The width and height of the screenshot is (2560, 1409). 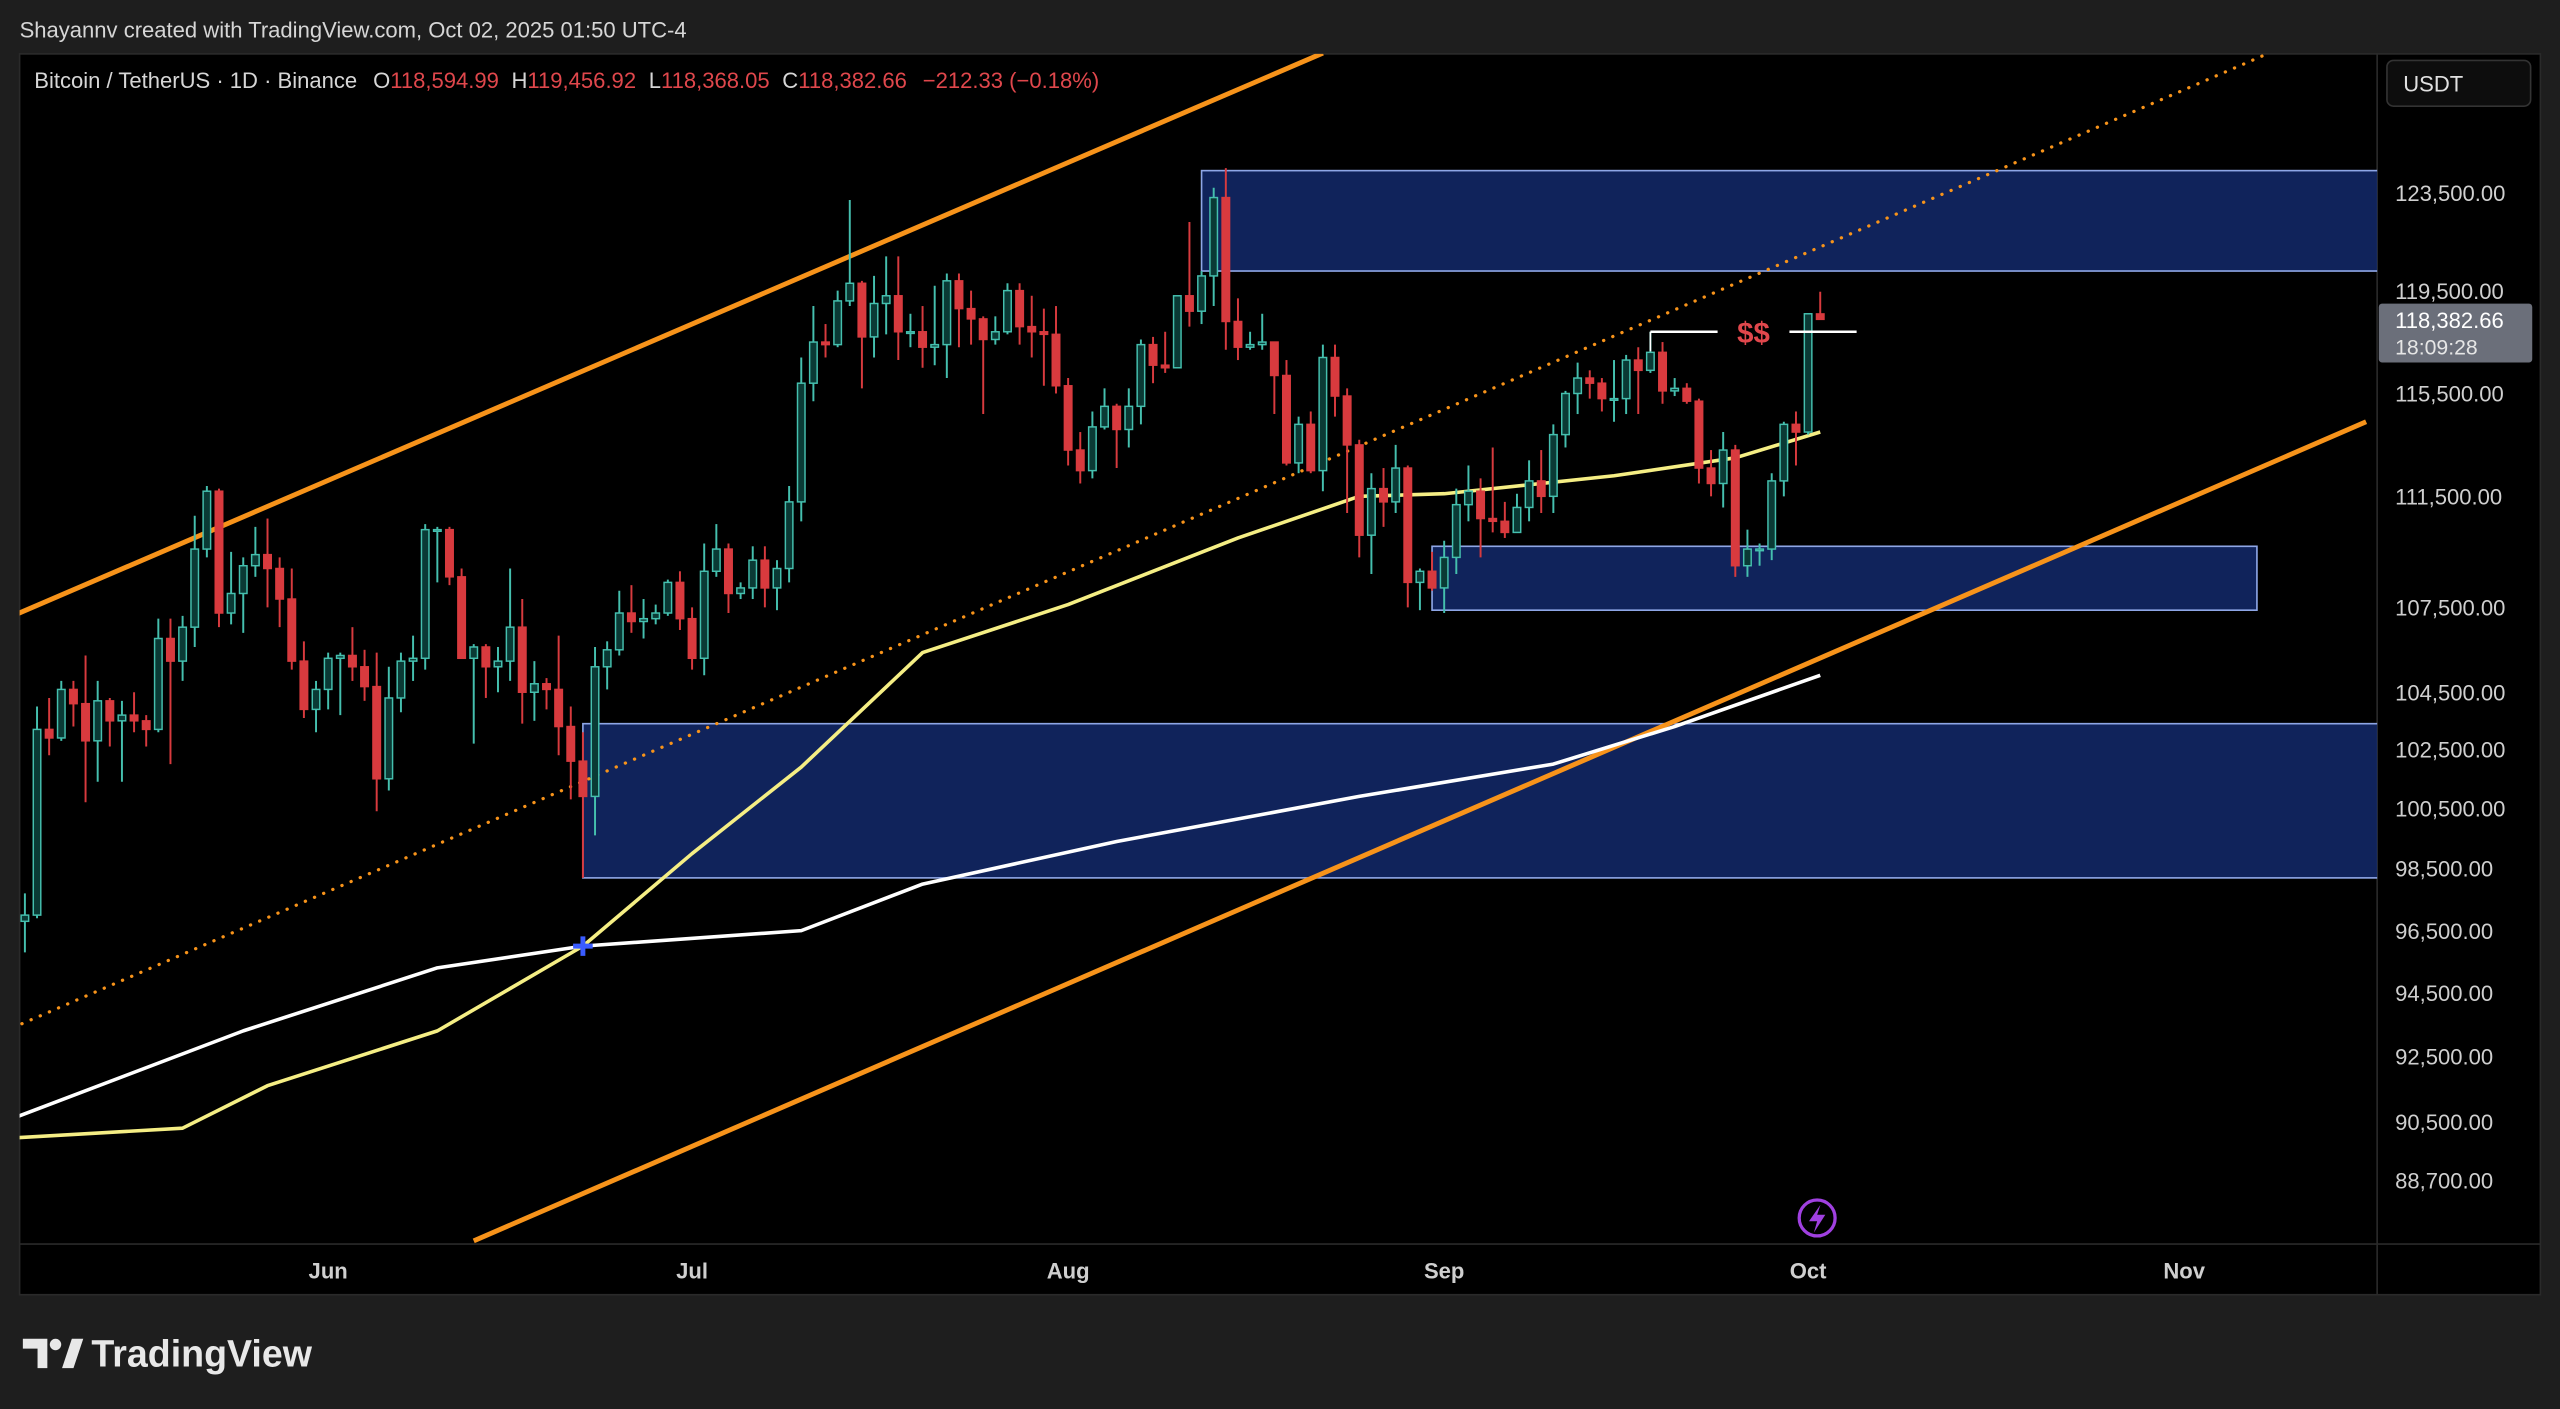 What do you see at coordinates (1257, 1270) in the screenshot?
I see `x-axis-ticks: Jun Jul Aug Sep Oct Nov` at bounding box center [1257, 1270].